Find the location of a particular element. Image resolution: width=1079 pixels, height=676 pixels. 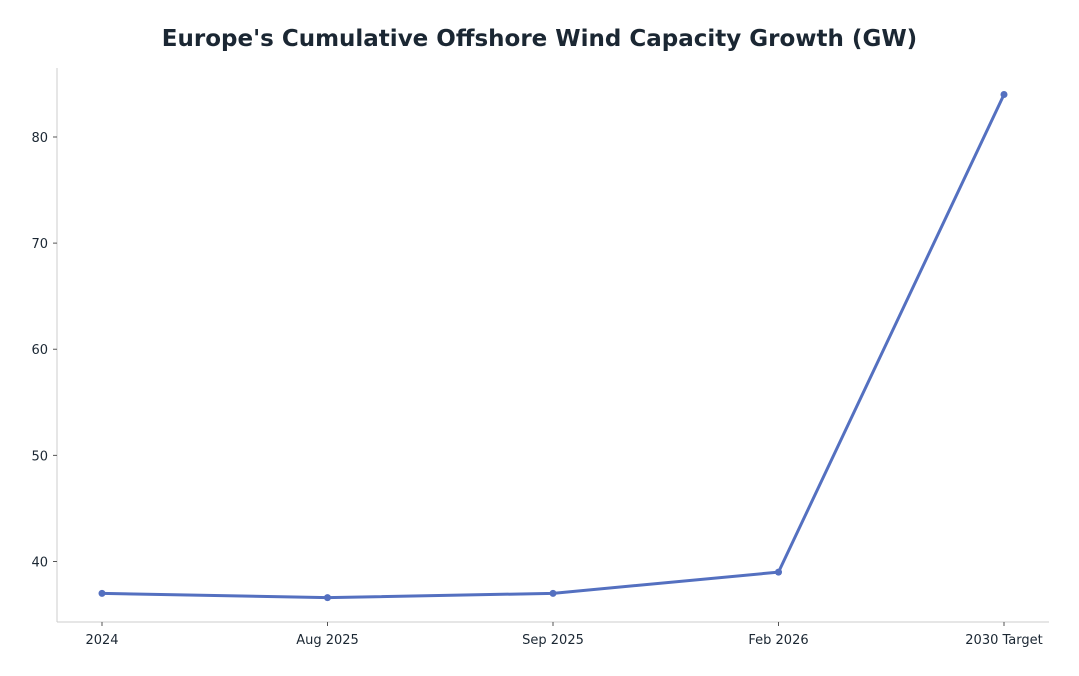

x-ticks: 2024 Aug 2025 Sep 2025 Feb 2026 2030 Target is located at coordinates (564, 635).